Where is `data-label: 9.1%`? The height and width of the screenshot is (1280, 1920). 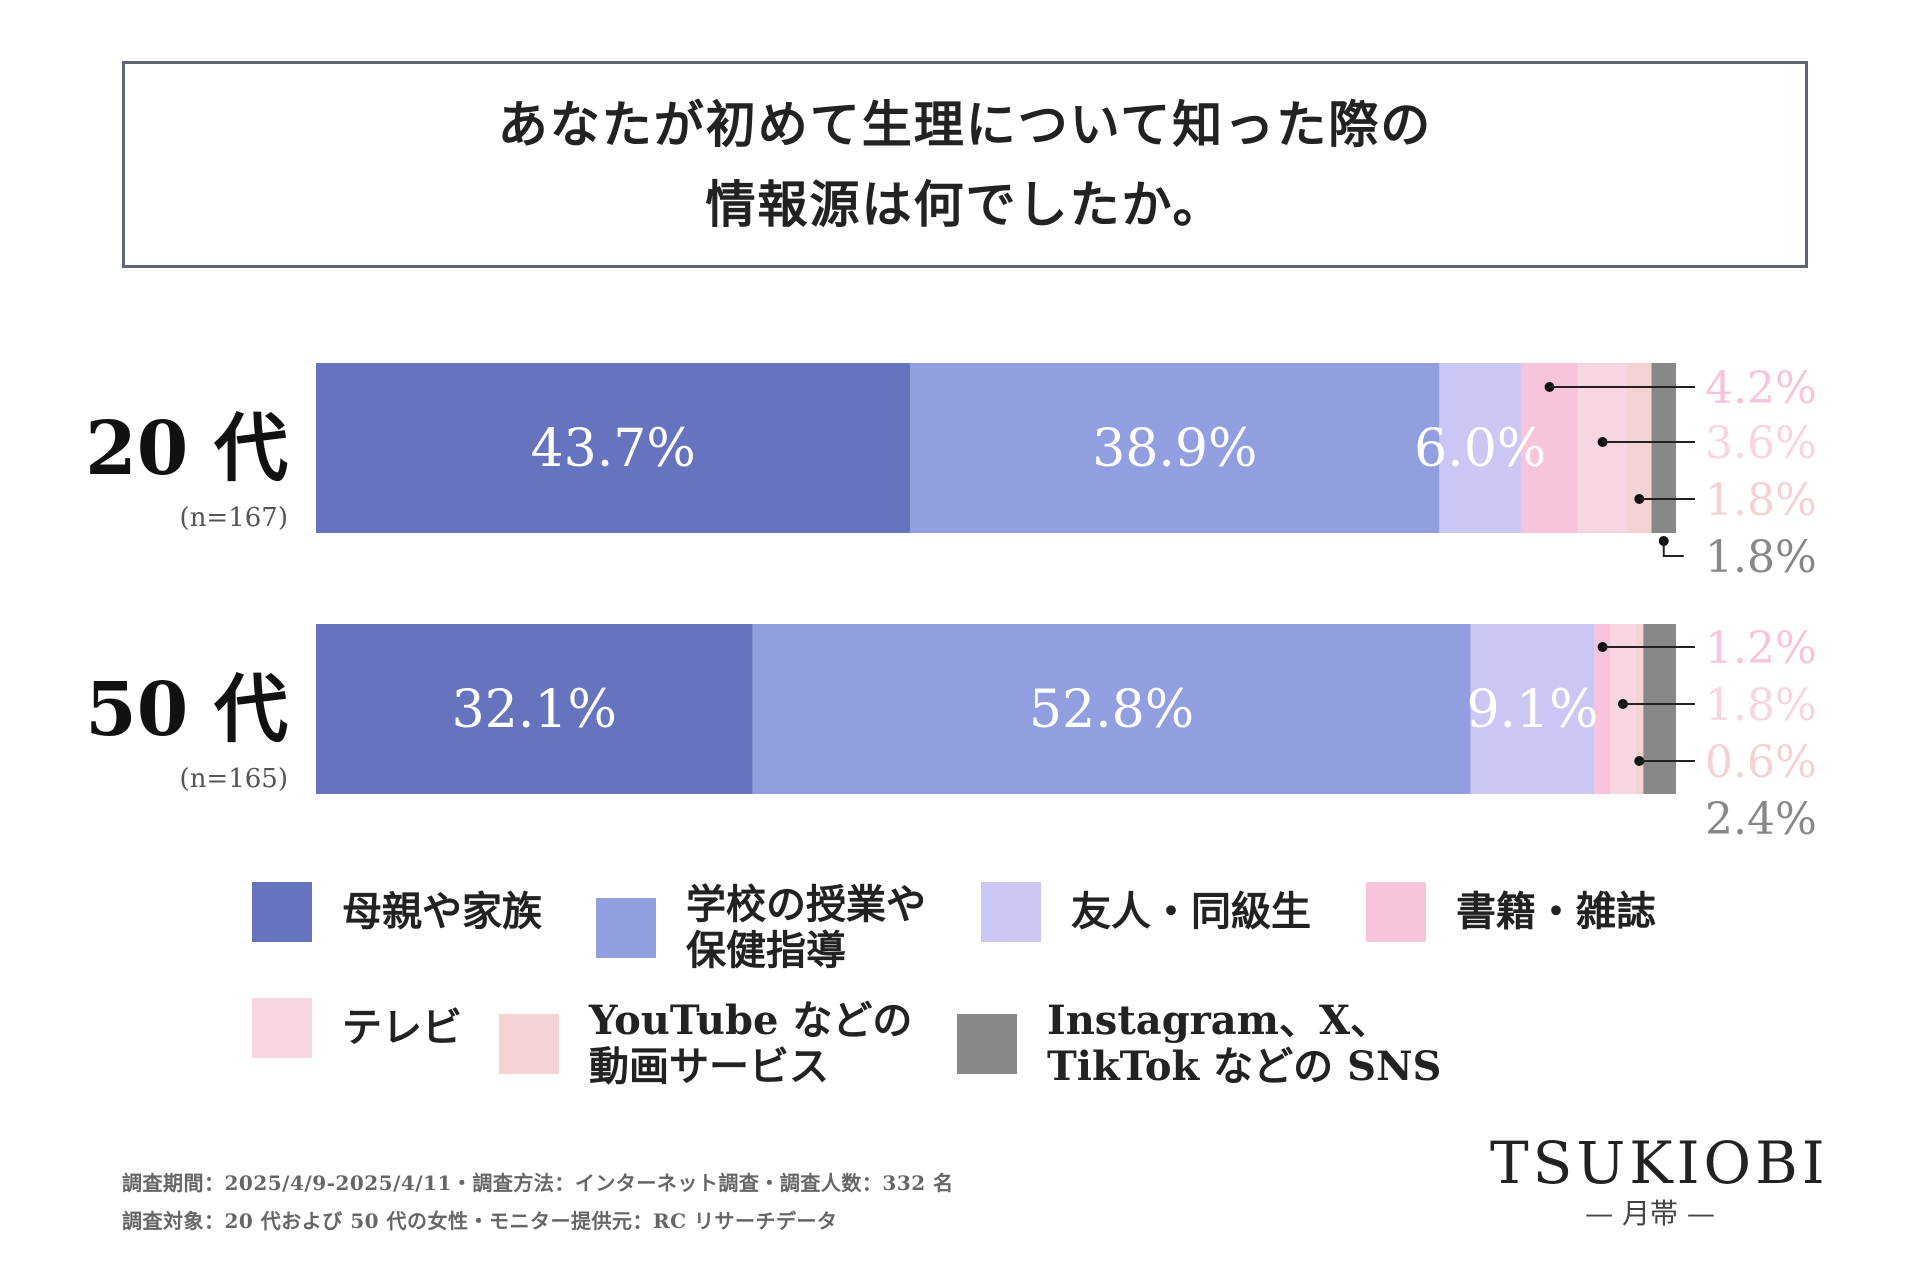
data-label: 9.1% is located at coordinates (1532, 710).